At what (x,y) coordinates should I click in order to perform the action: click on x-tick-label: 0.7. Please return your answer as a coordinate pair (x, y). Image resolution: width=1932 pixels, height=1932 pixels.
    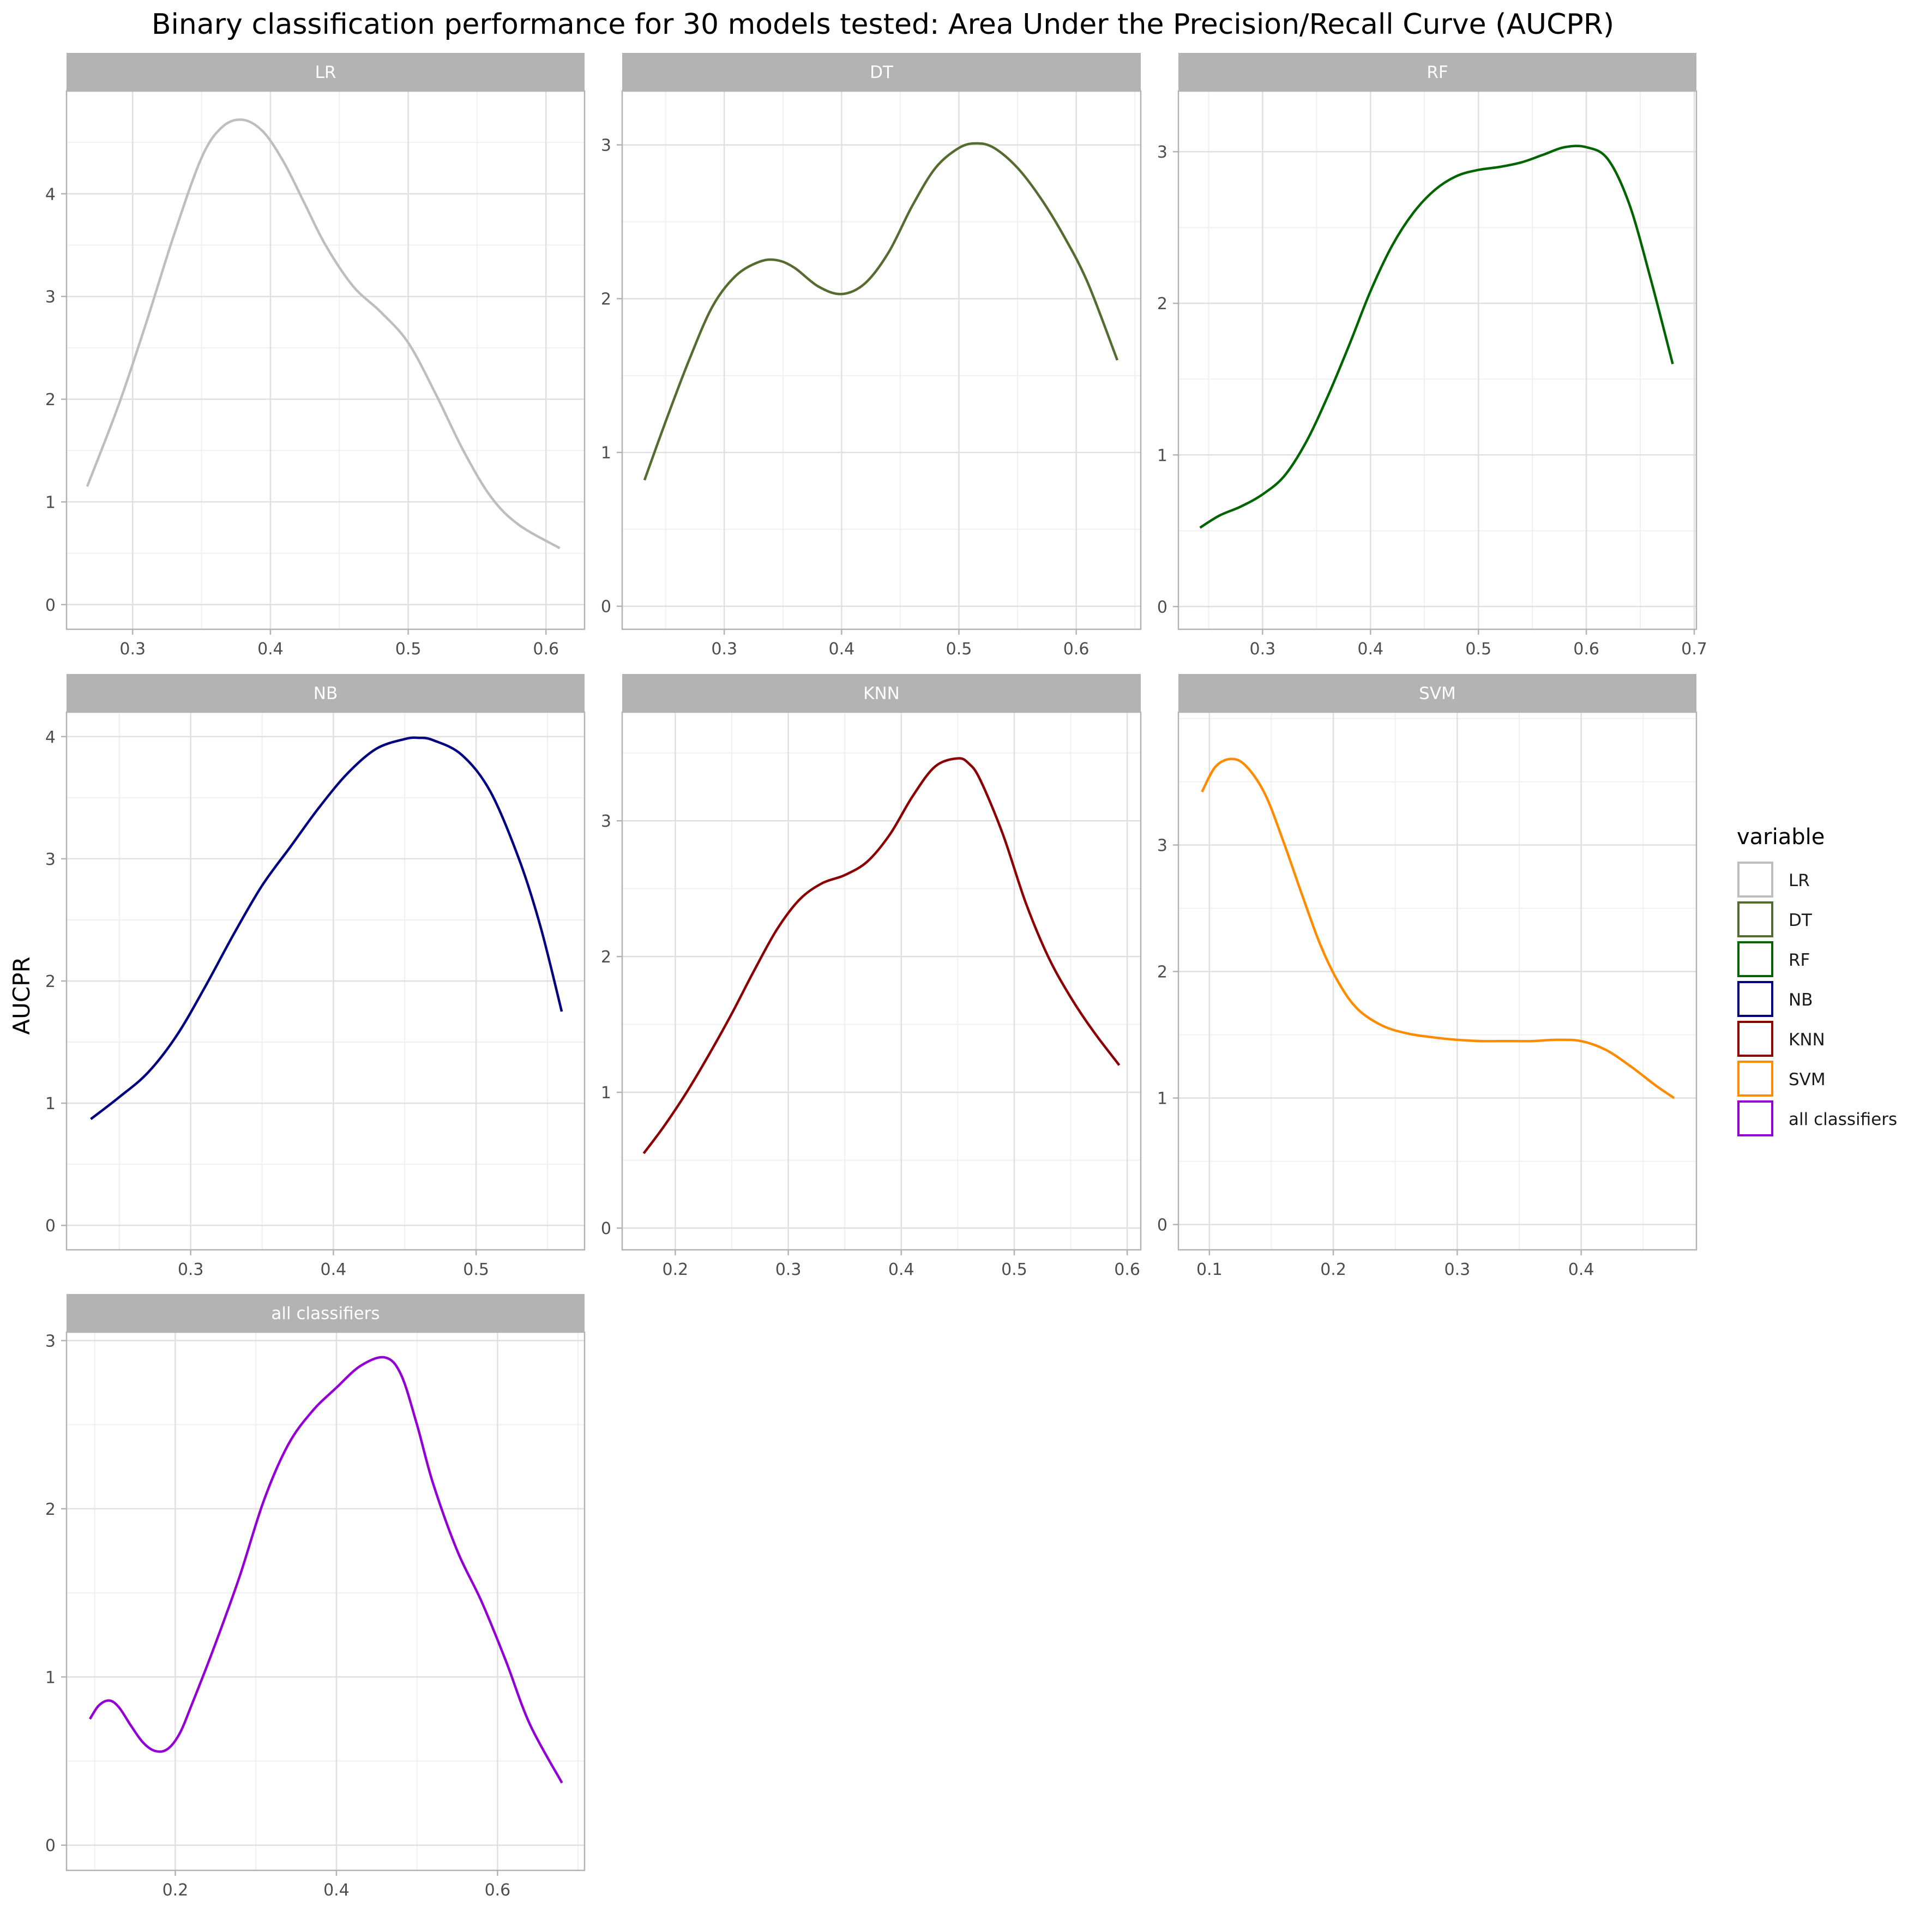
    Looking at the image, I should click on (1694, 649).